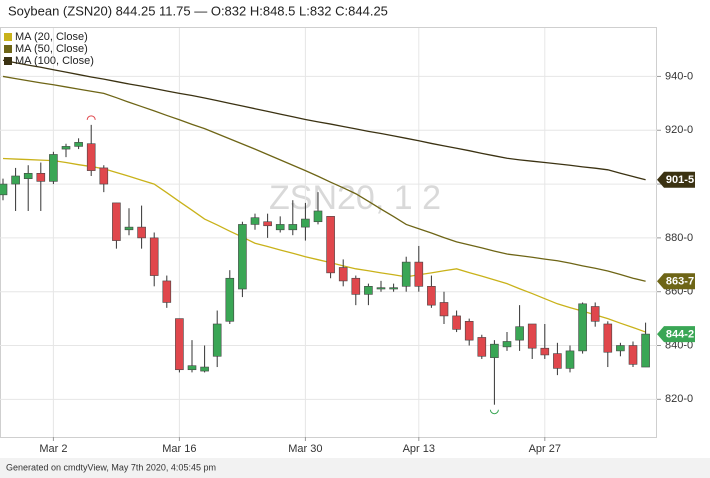  What do you see at coordinates (679, 130) in the screenshot?
I see `y-tick-label: 920-0` at bounding box center [679, 130].